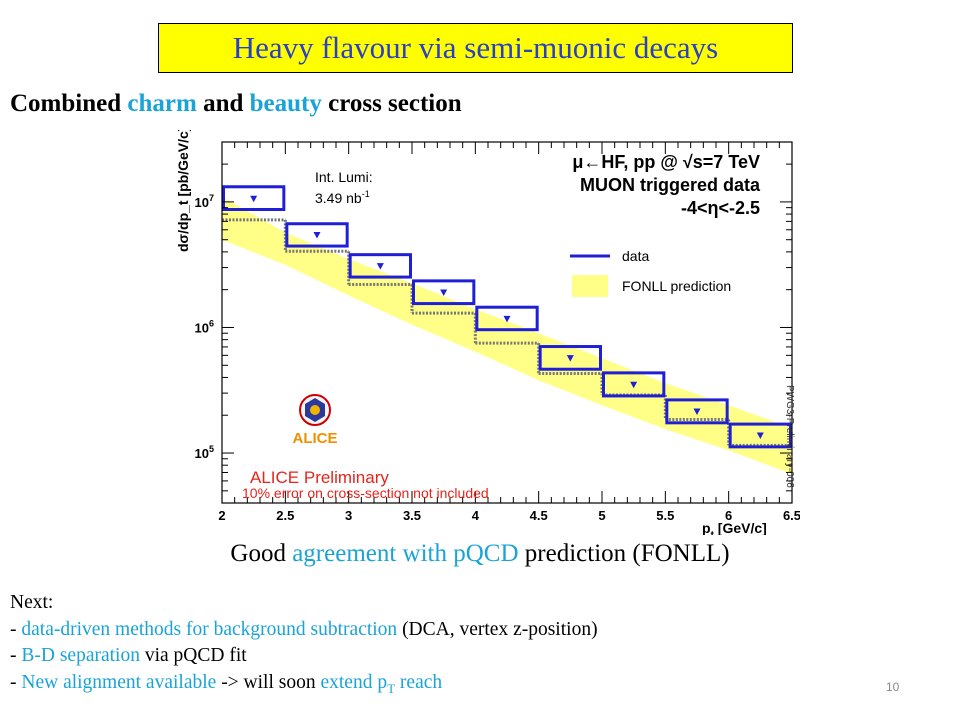  What do you see at coordinates (338, 198) in the screenshot?
I see `lumi-value-main: 3.49 nb` at bounding box center [338, 198].